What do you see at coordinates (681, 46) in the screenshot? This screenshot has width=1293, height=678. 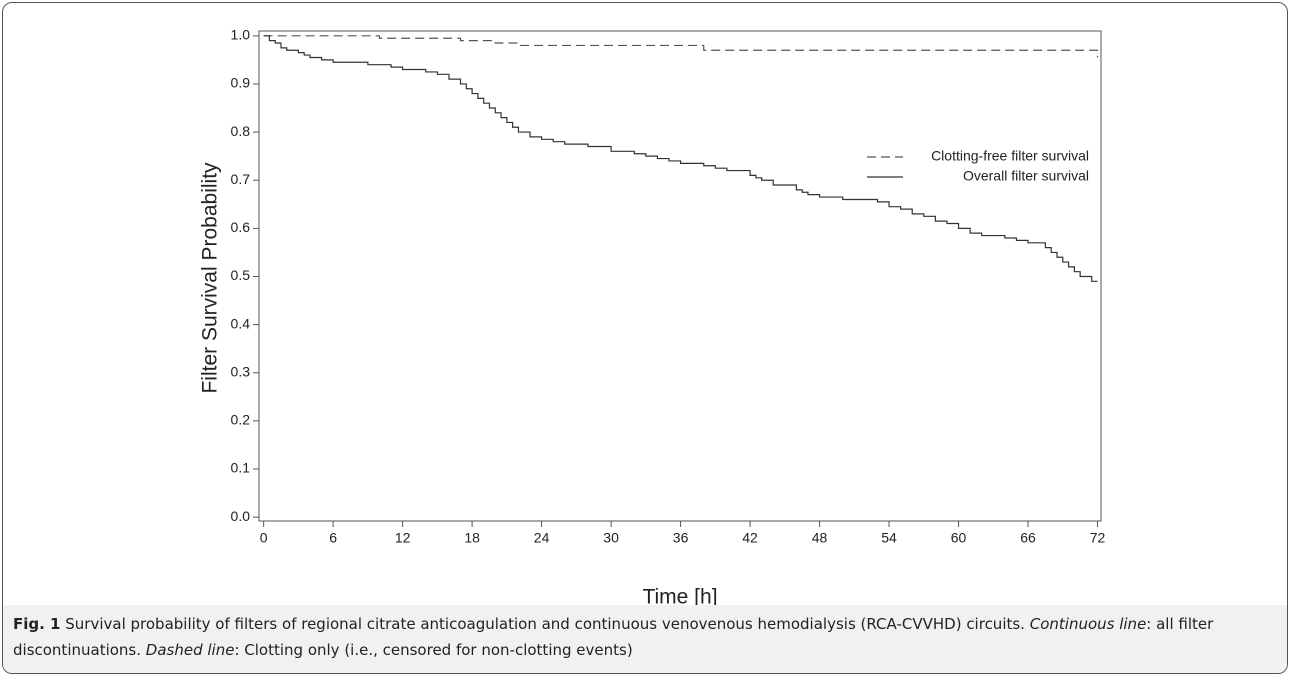 I see `survival-line` at bounding box center [681, 46].